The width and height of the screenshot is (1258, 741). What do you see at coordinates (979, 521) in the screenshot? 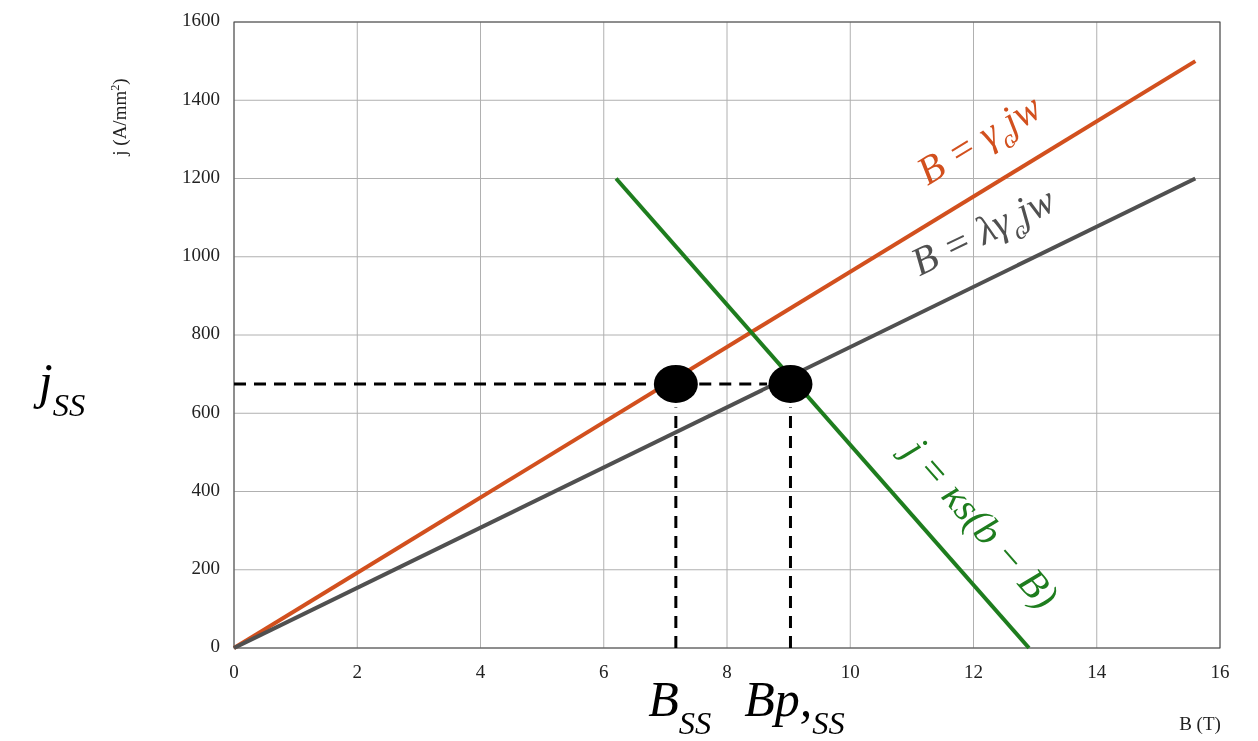
I see `text: j = κs(b − B)` at bounding box center [979, 521].